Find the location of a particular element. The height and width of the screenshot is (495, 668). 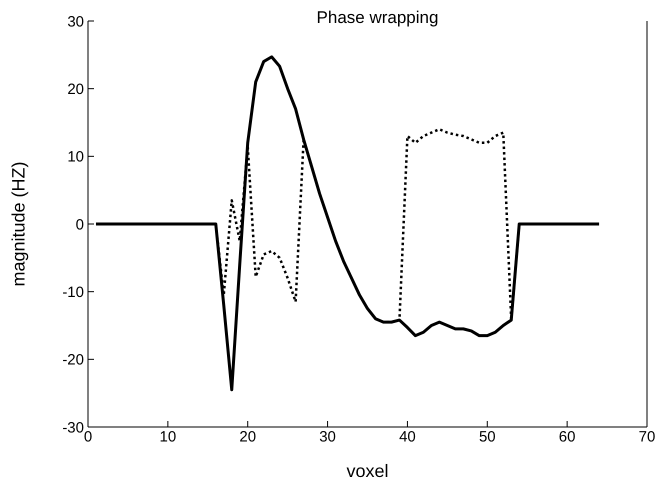

x-tick-label: 70 is located at coordinates (647, 437).